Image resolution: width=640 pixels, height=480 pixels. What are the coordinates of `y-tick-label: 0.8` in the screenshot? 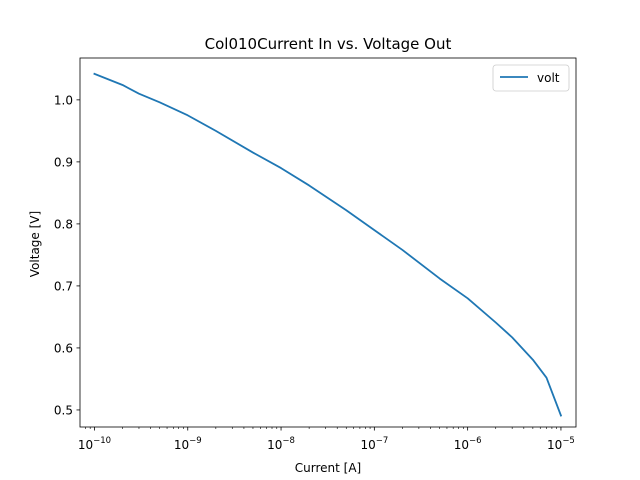 It's located at (63, 224).